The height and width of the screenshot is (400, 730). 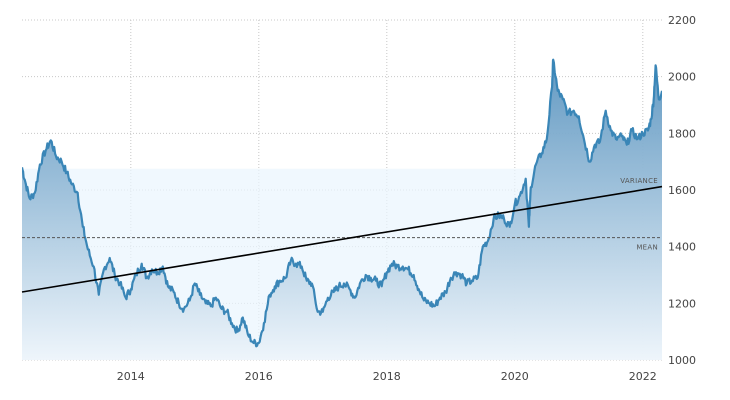 I want to click on y-tick-label: 1400, so click(x=682, y=247).